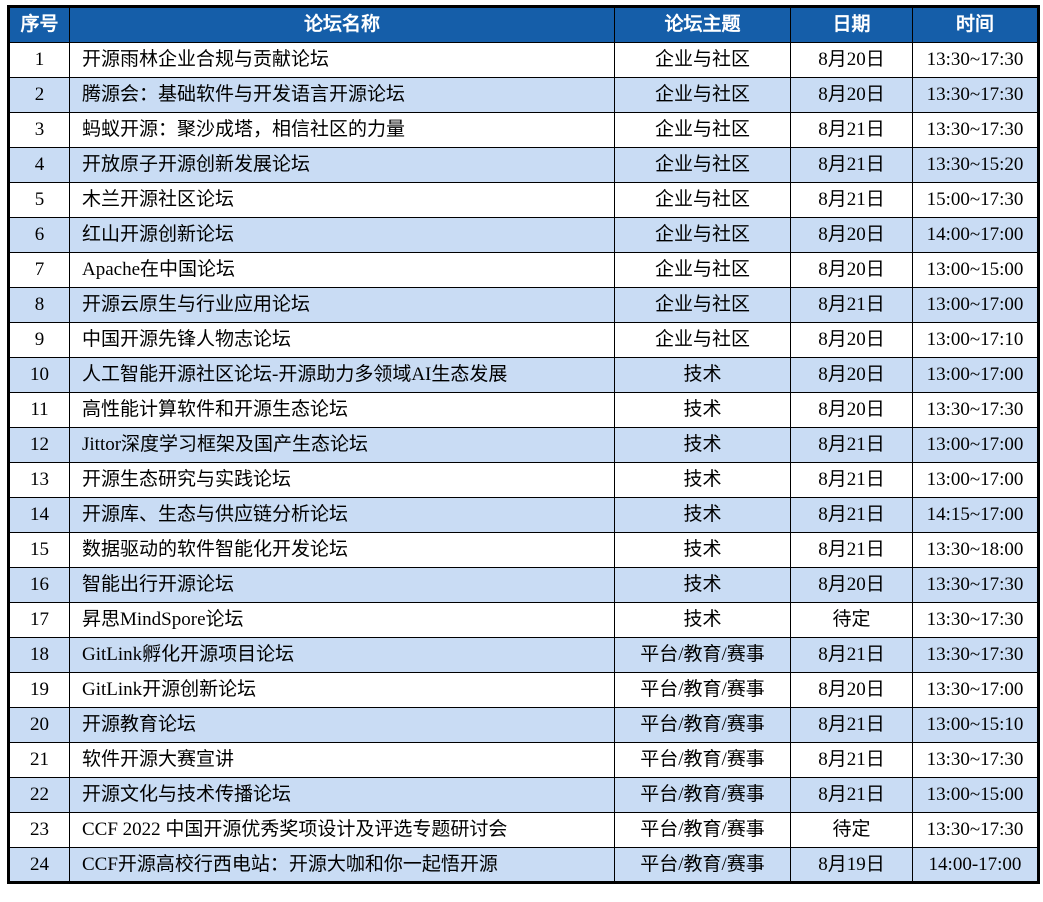  I want to click on cell-index: 10, so click(39, 375).